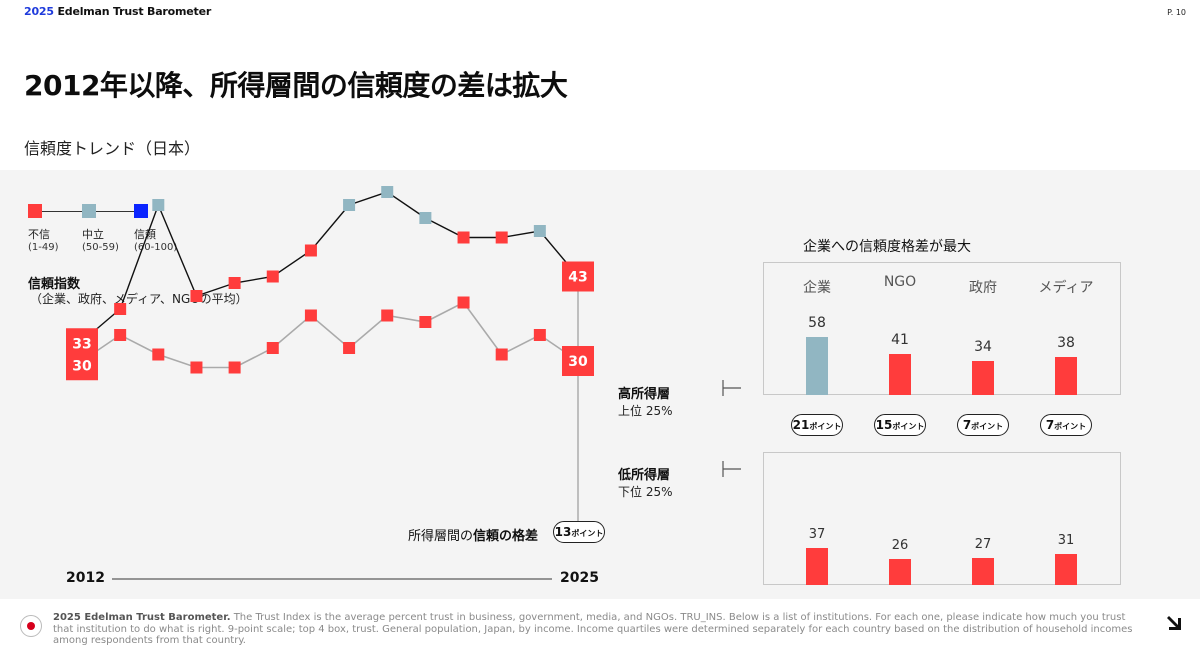  Describe the element at coordinates (563, 532) in the screenshot. I see `gap-value: 13` at that location.